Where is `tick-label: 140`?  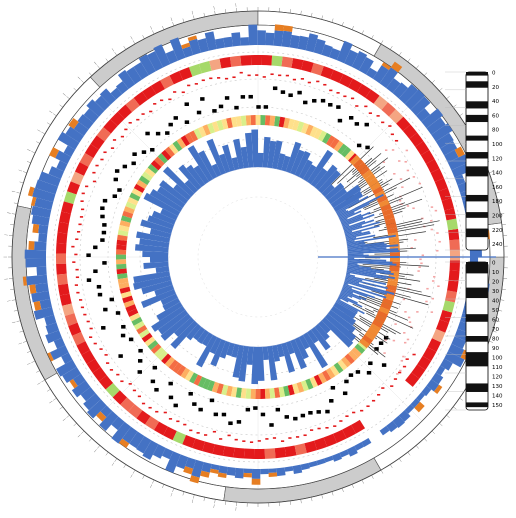
tick-label: 140 is located at coordinates (497, 174).